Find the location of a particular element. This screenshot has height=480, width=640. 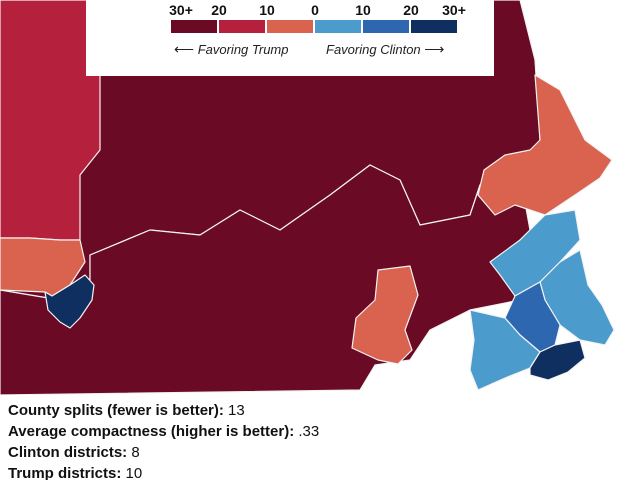

arrow-left-icon: ⟵ is located at coordinates (184, 49).